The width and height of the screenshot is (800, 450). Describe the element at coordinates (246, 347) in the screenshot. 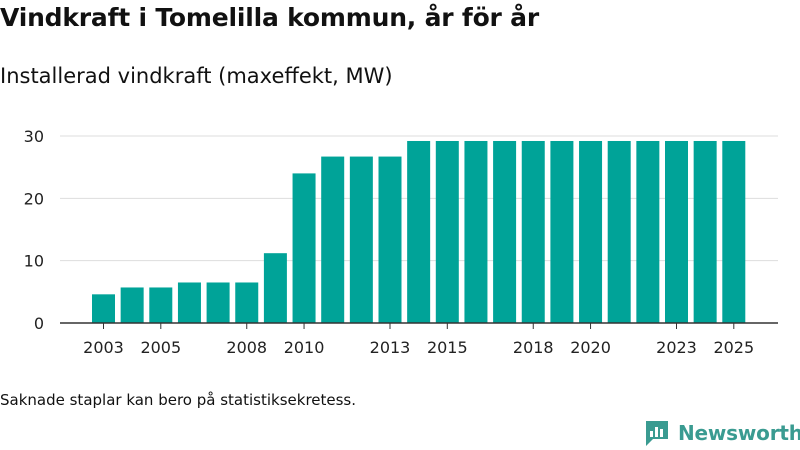

I see `x-tick-label: 2008` at that location.